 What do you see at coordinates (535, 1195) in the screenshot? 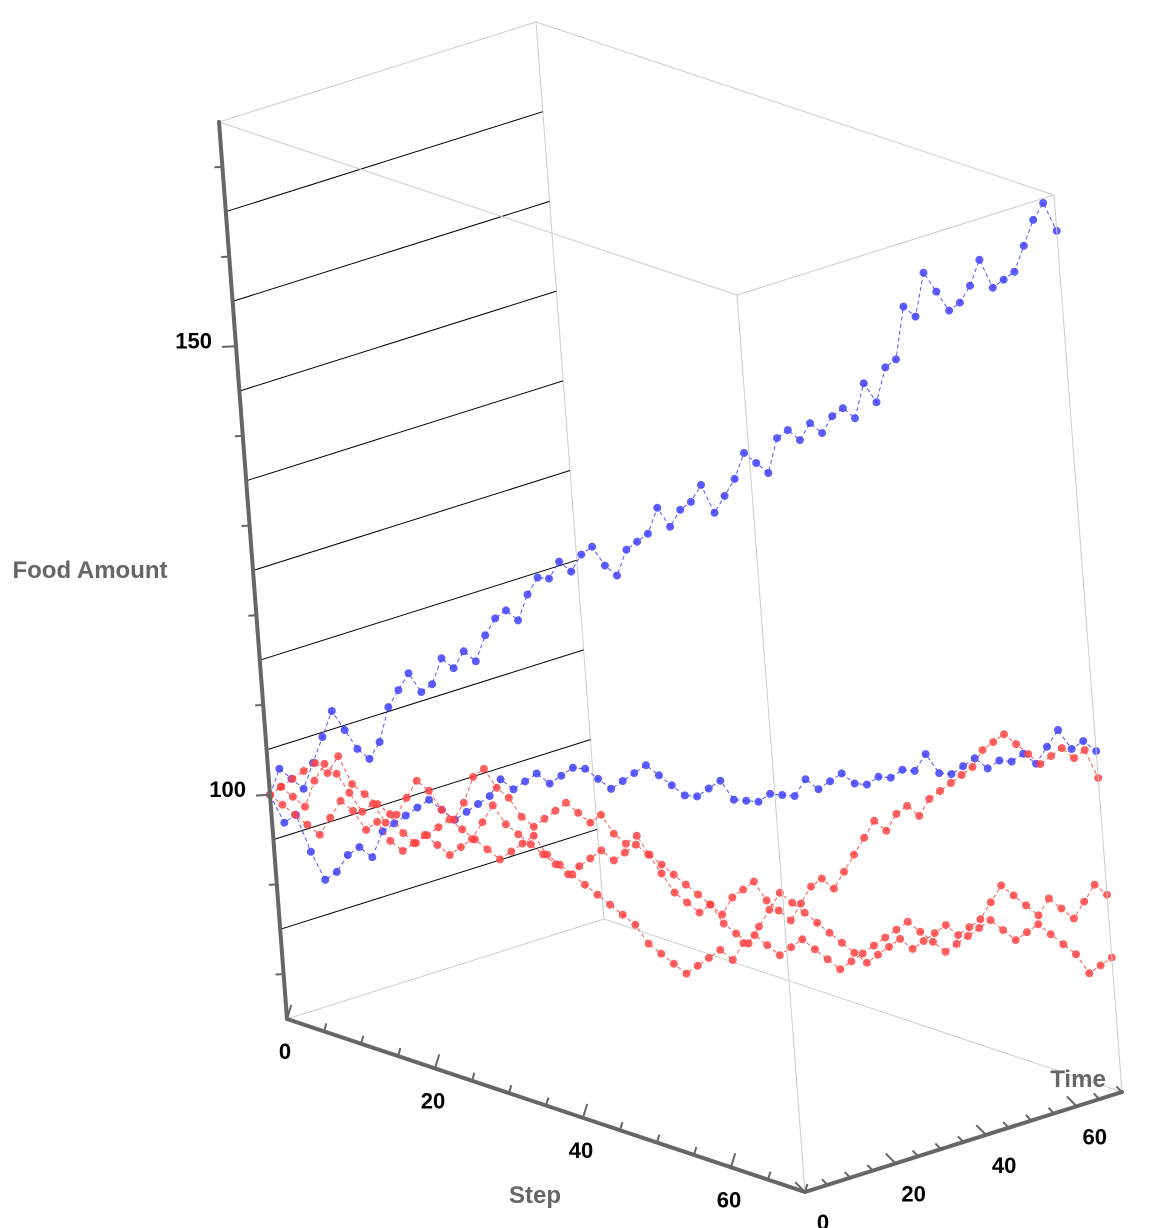
I see `x-axis-title: Step` at bounding box center [535, 1195].